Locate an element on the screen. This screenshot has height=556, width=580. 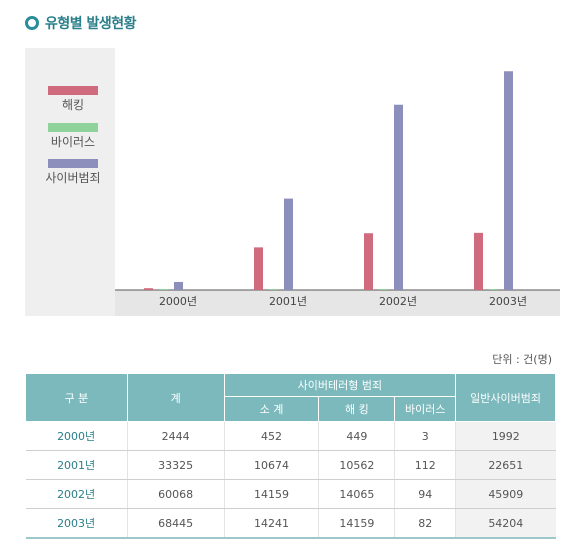
row-virus: 82 is located at coordinates (425, 523).